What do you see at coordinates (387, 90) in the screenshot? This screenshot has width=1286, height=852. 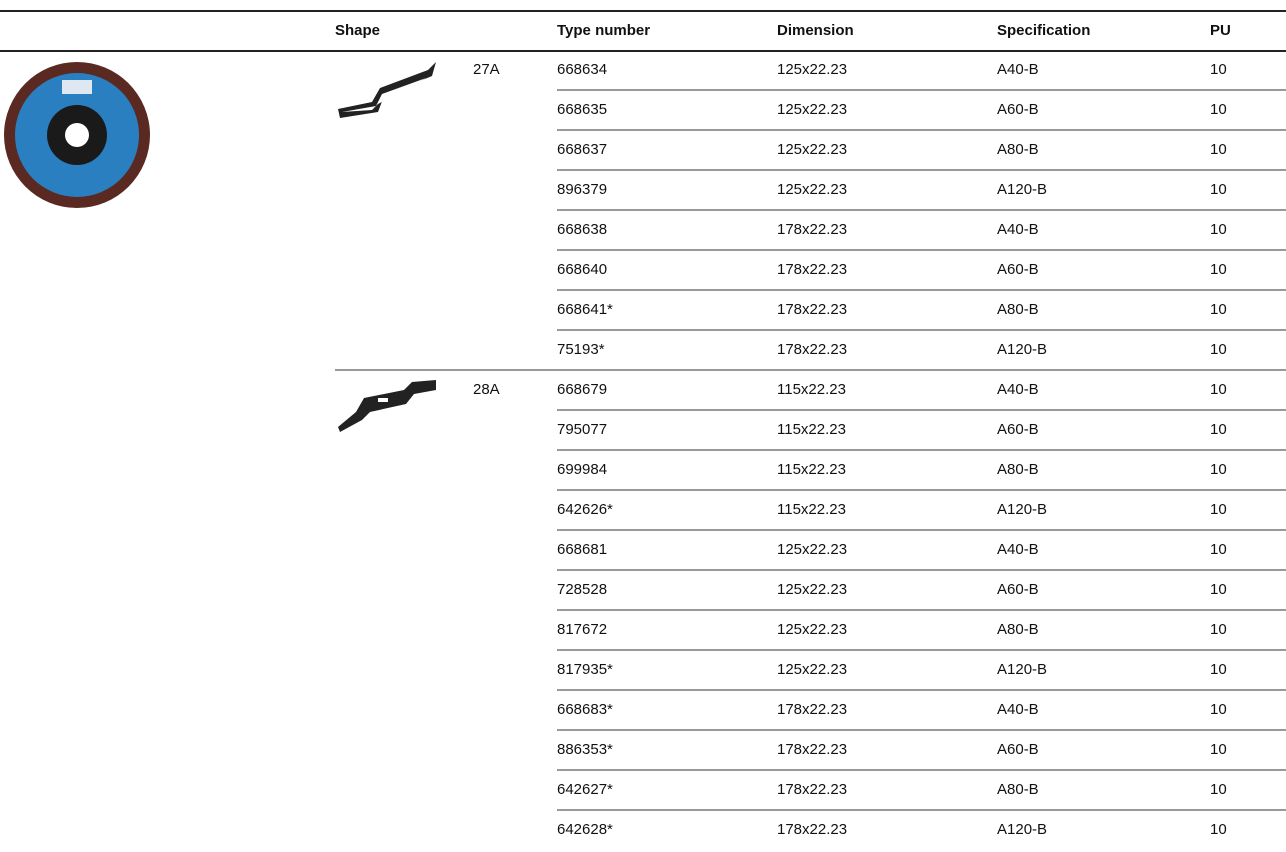 I see `shape-27a-icon` at bounding box center [387, 90].